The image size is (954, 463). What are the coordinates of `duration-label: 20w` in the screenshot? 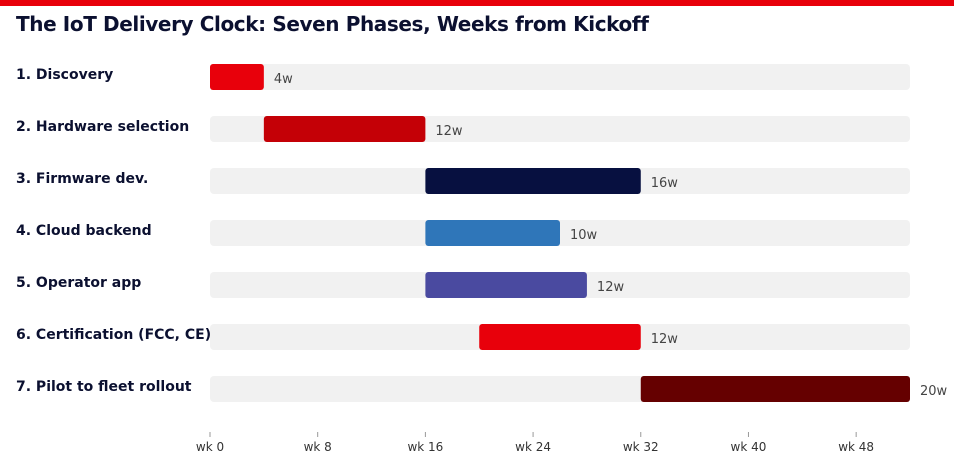 It's located at (934, 391).